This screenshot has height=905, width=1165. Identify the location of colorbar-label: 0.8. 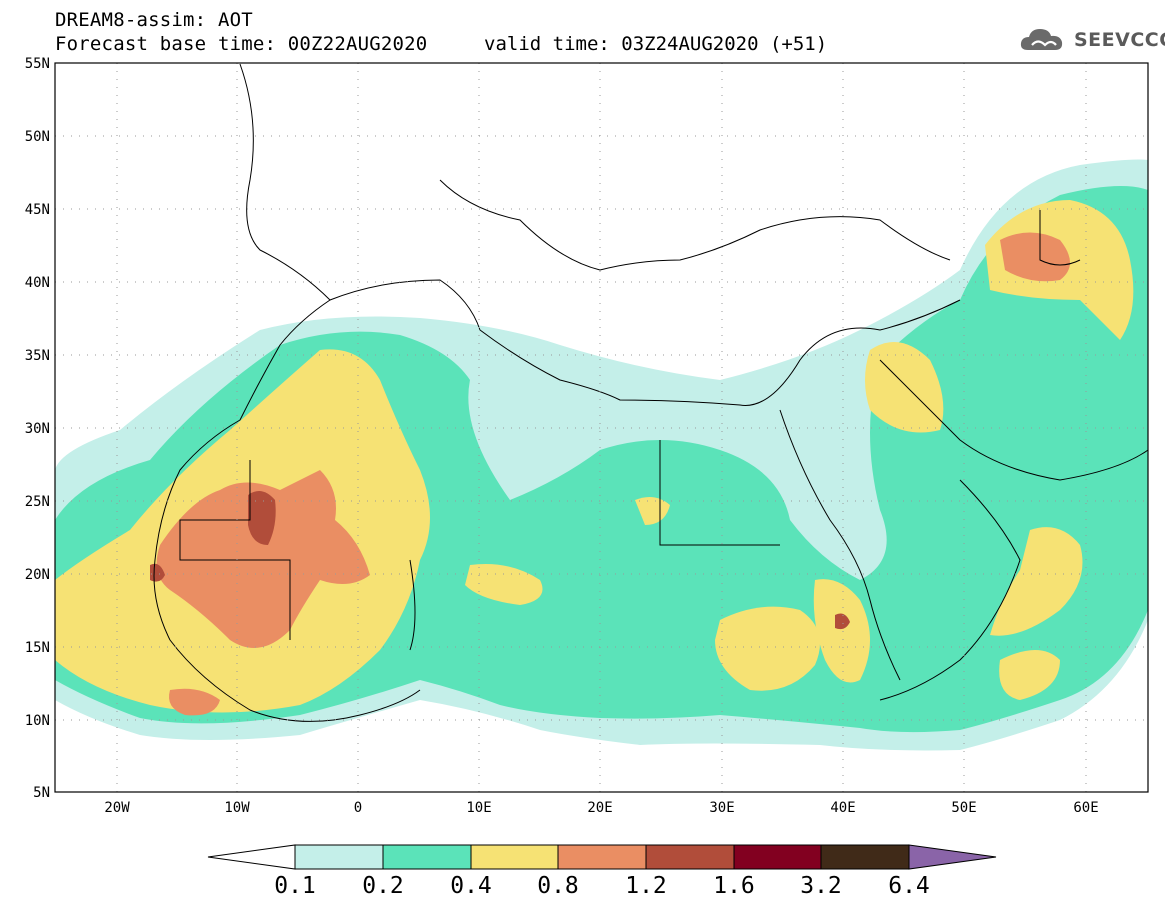
(558, 886).